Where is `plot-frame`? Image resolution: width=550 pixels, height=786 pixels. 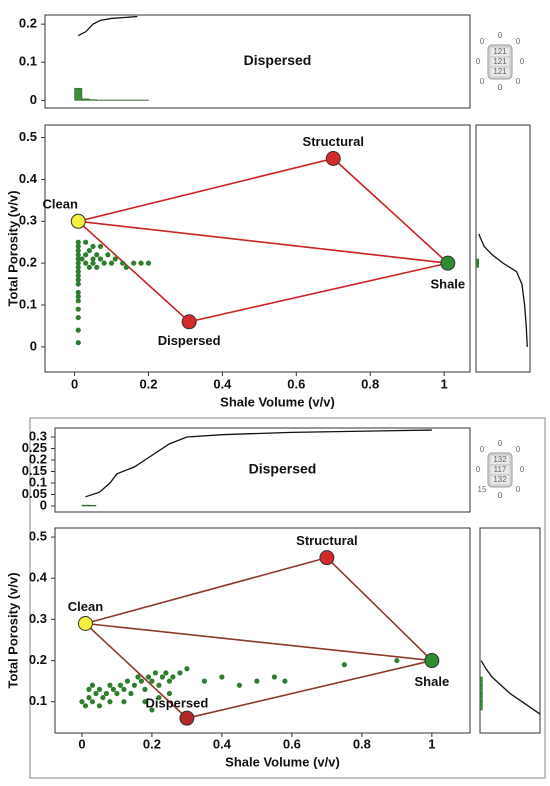
plot-frame is located at coordinates (503, 248).